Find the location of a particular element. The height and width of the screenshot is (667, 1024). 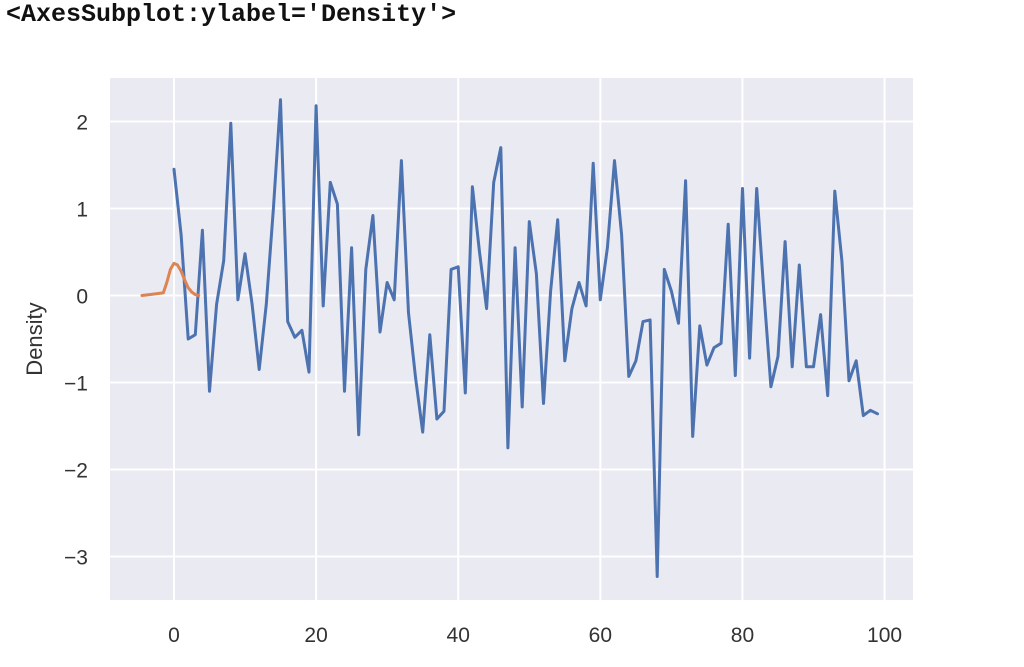

x-tick-label: 0 is located at coordinates (174, 635).